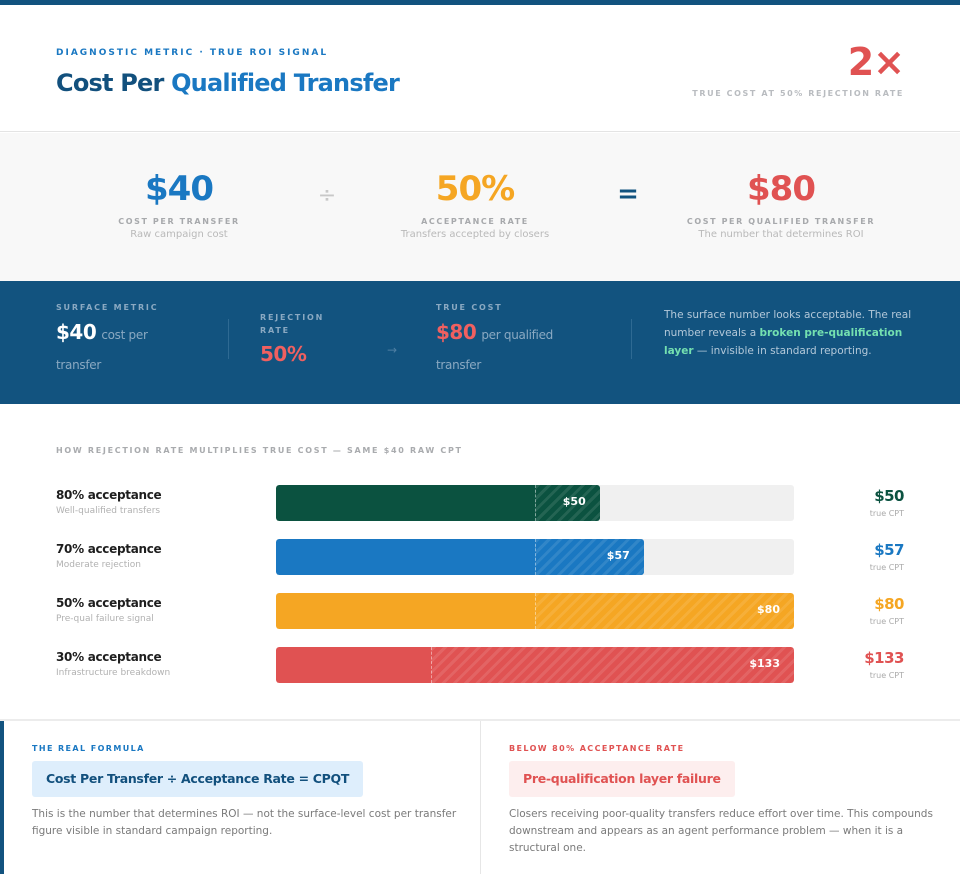 Image resolution: width=960 pixels, height=874 pixels. I want to click on bar-value-label: $57, so click(618, 555).